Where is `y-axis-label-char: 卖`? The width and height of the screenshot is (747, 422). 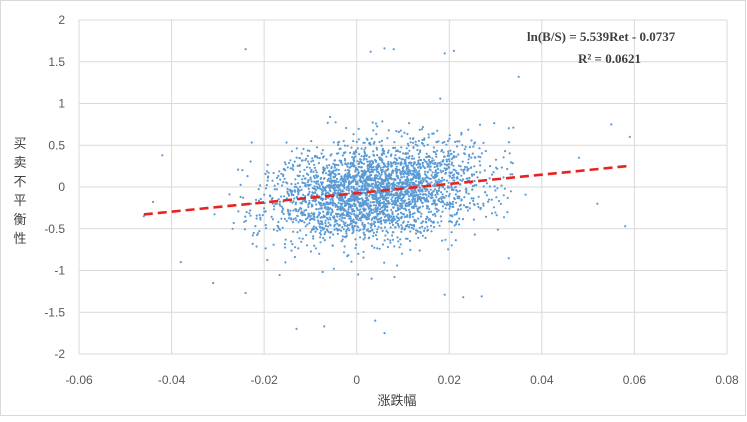 y-axis-label-char: 卖 is located at coordinates (19, 162).